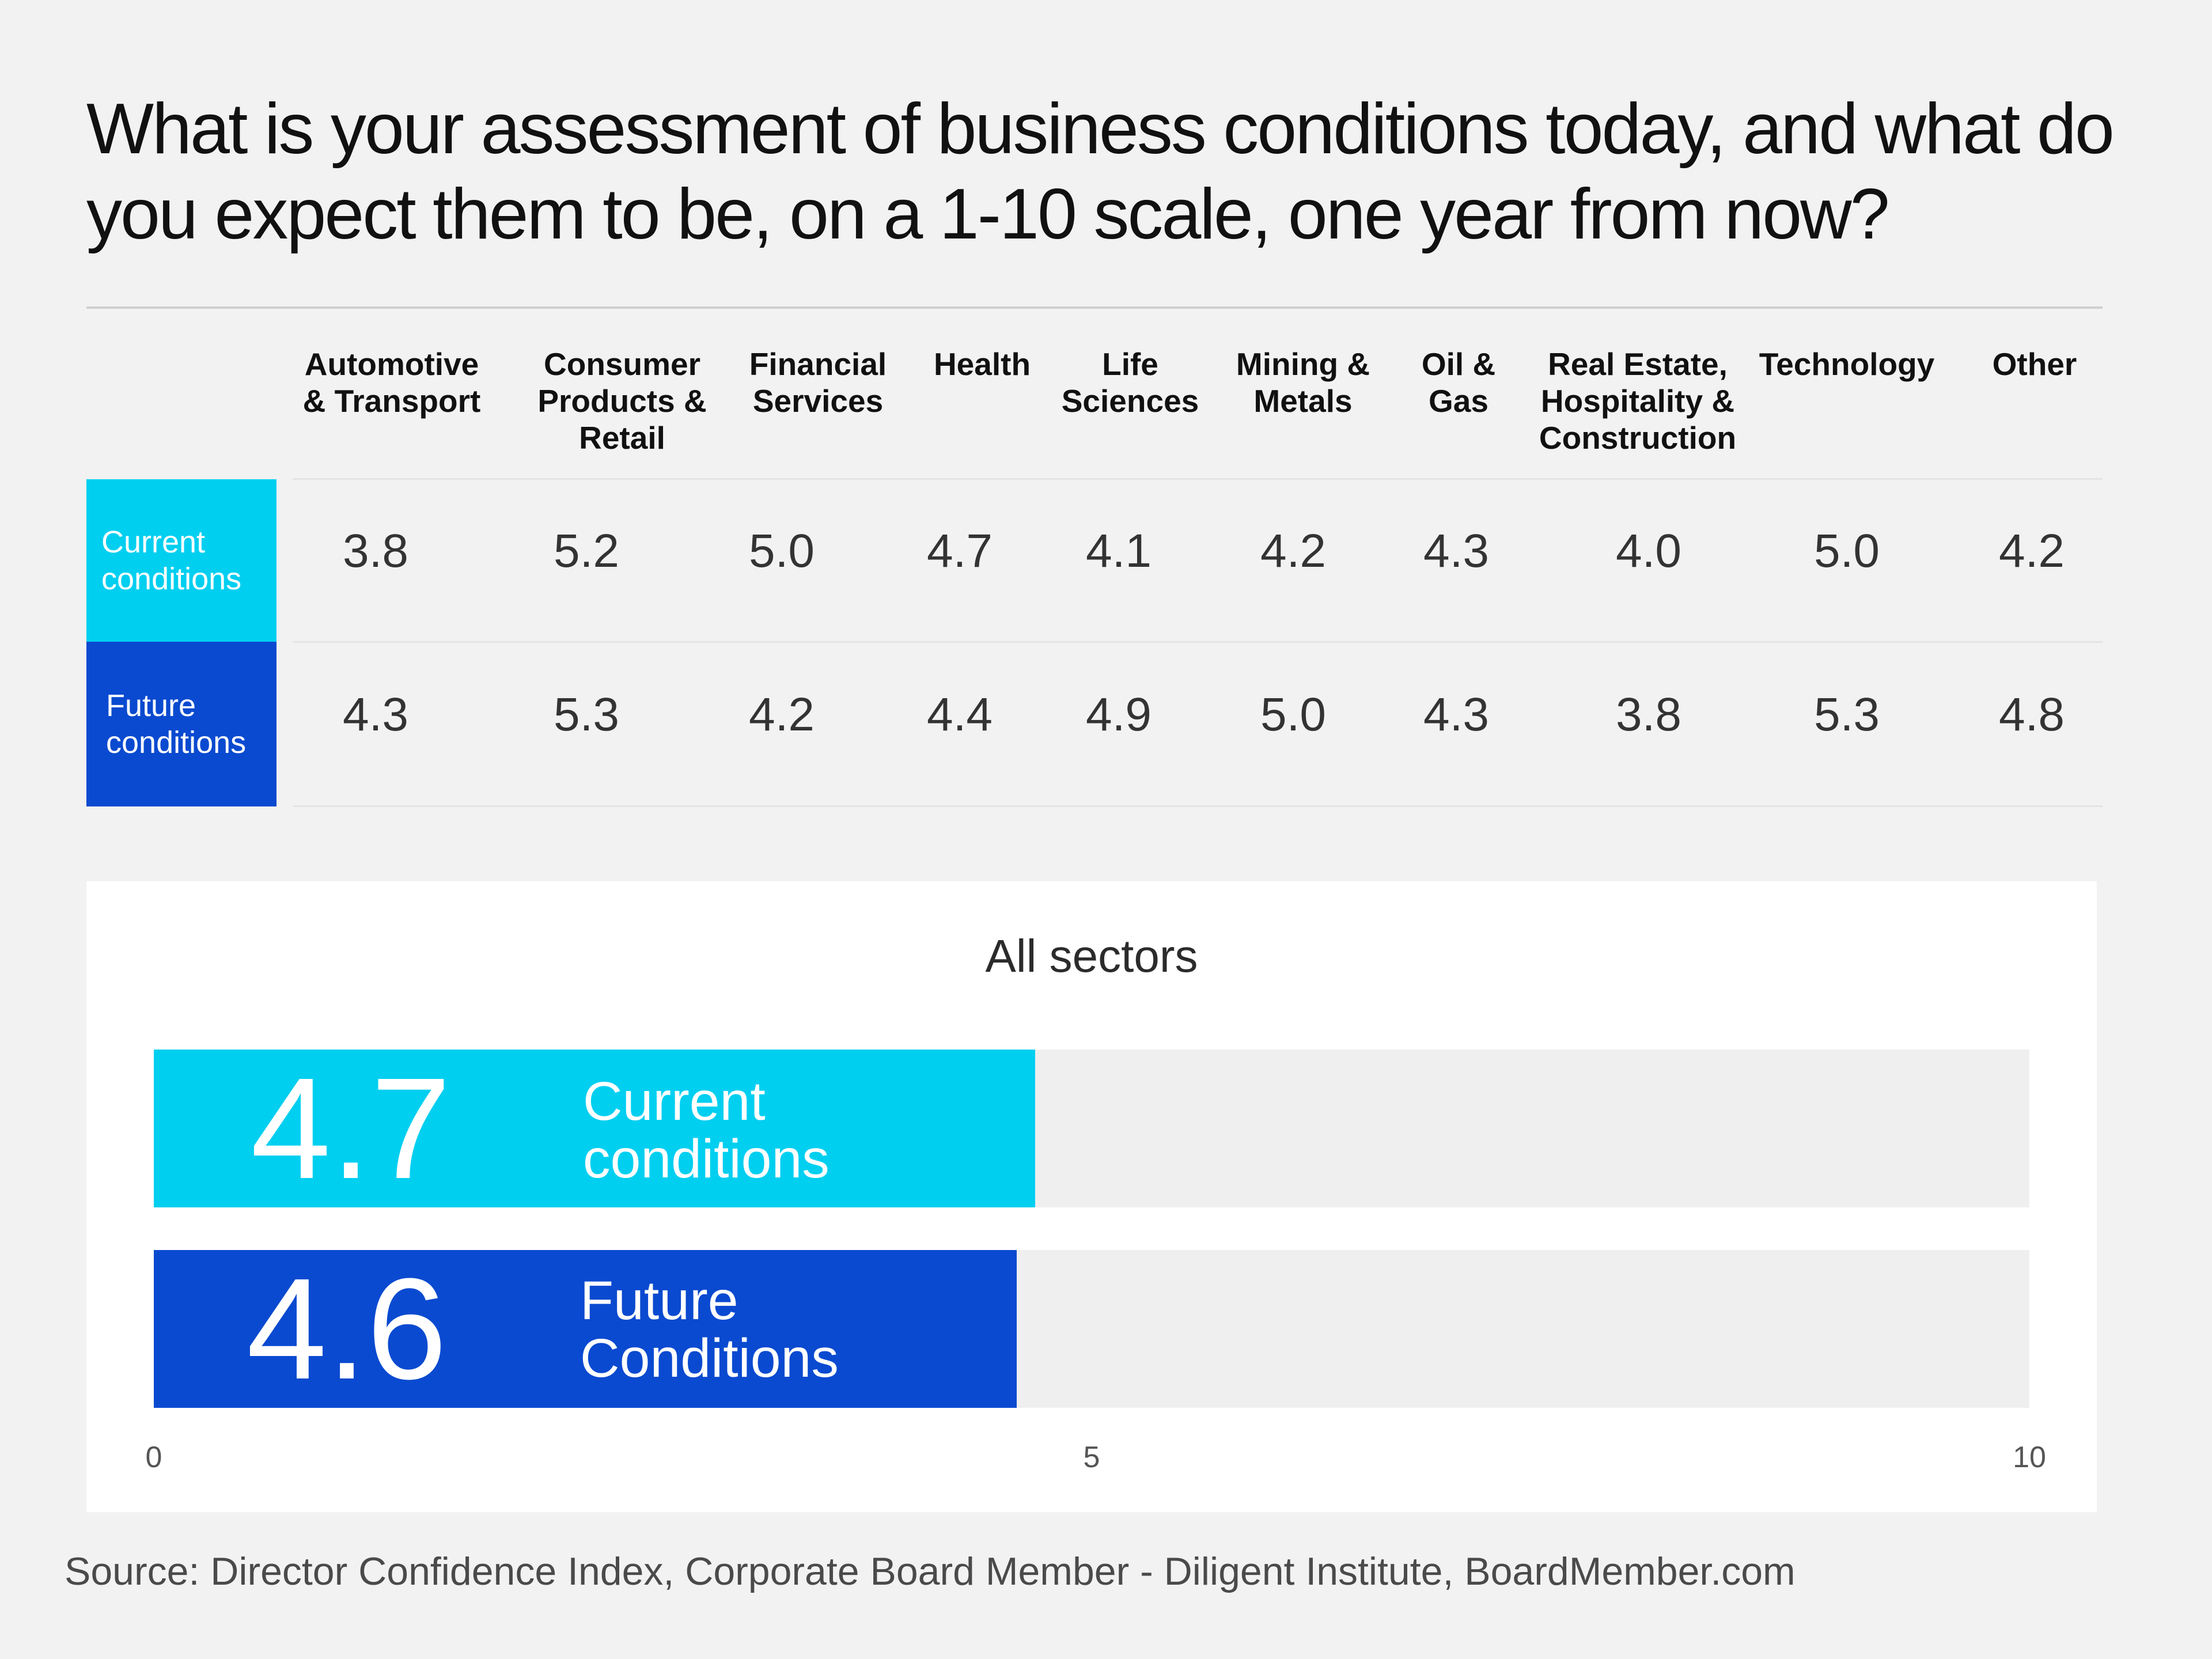  I want to click on header-divider, so click(1094, 307).